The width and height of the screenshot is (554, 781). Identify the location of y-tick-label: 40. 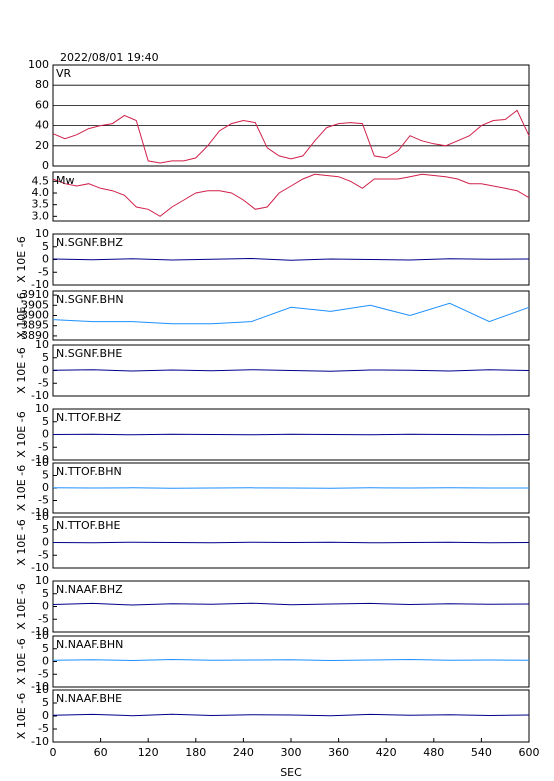
(42, 125).